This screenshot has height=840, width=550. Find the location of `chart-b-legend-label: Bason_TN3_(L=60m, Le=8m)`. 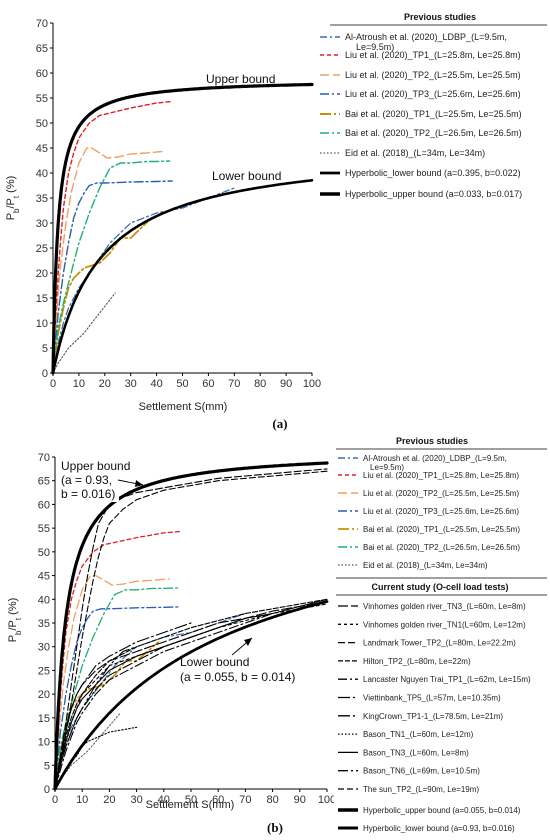

chart-b-legend-label: Bason_TN3_(L=60m, Le=8m) is located at coordinates (416, 752).